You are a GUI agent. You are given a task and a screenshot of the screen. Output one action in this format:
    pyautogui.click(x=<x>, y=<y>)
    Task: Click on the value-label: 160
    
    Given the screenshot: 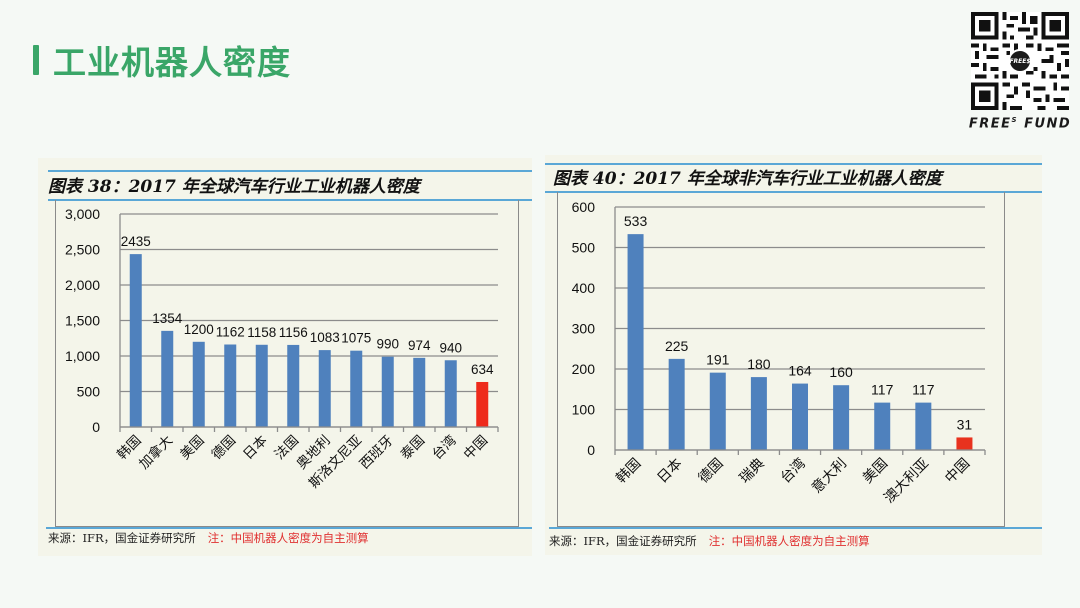 What is the action you would take?
    pyautogui.click(x=841, y=372)
    